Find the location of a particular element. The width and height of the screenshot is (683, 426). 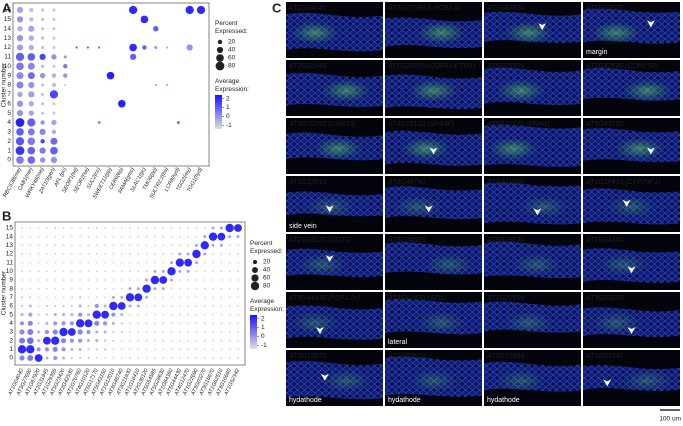

micrograph-tile: AT1G70760 (CRR23) is located at coordinates (334, 146).